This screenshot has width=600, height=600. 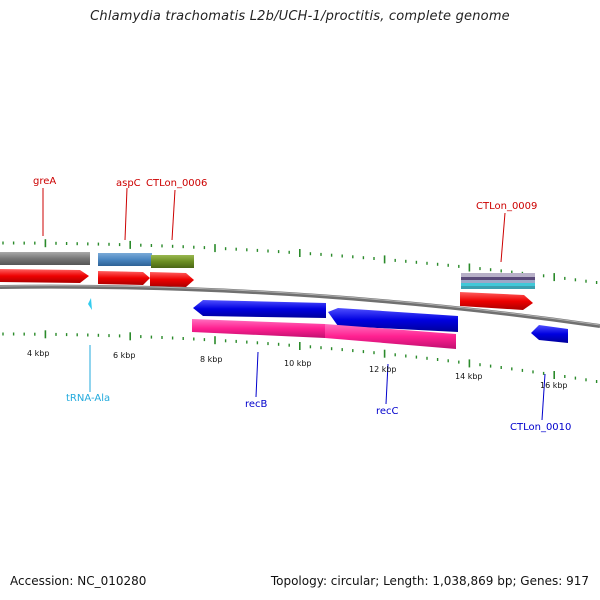 What do you see at coordinates (469, 376) in the screenshot?
I see `scale-label-14kbp: 14 kbp` at bounding box center [469, 376].